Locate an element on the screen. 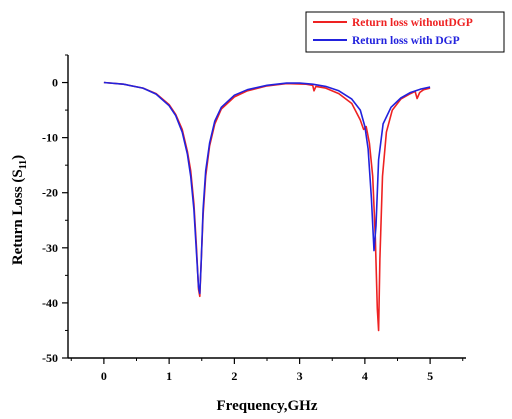 This screenshot has height=419, width=512. legend-label-without-dgp: Return loss withoutDGP is located at coordinates (412, 23).